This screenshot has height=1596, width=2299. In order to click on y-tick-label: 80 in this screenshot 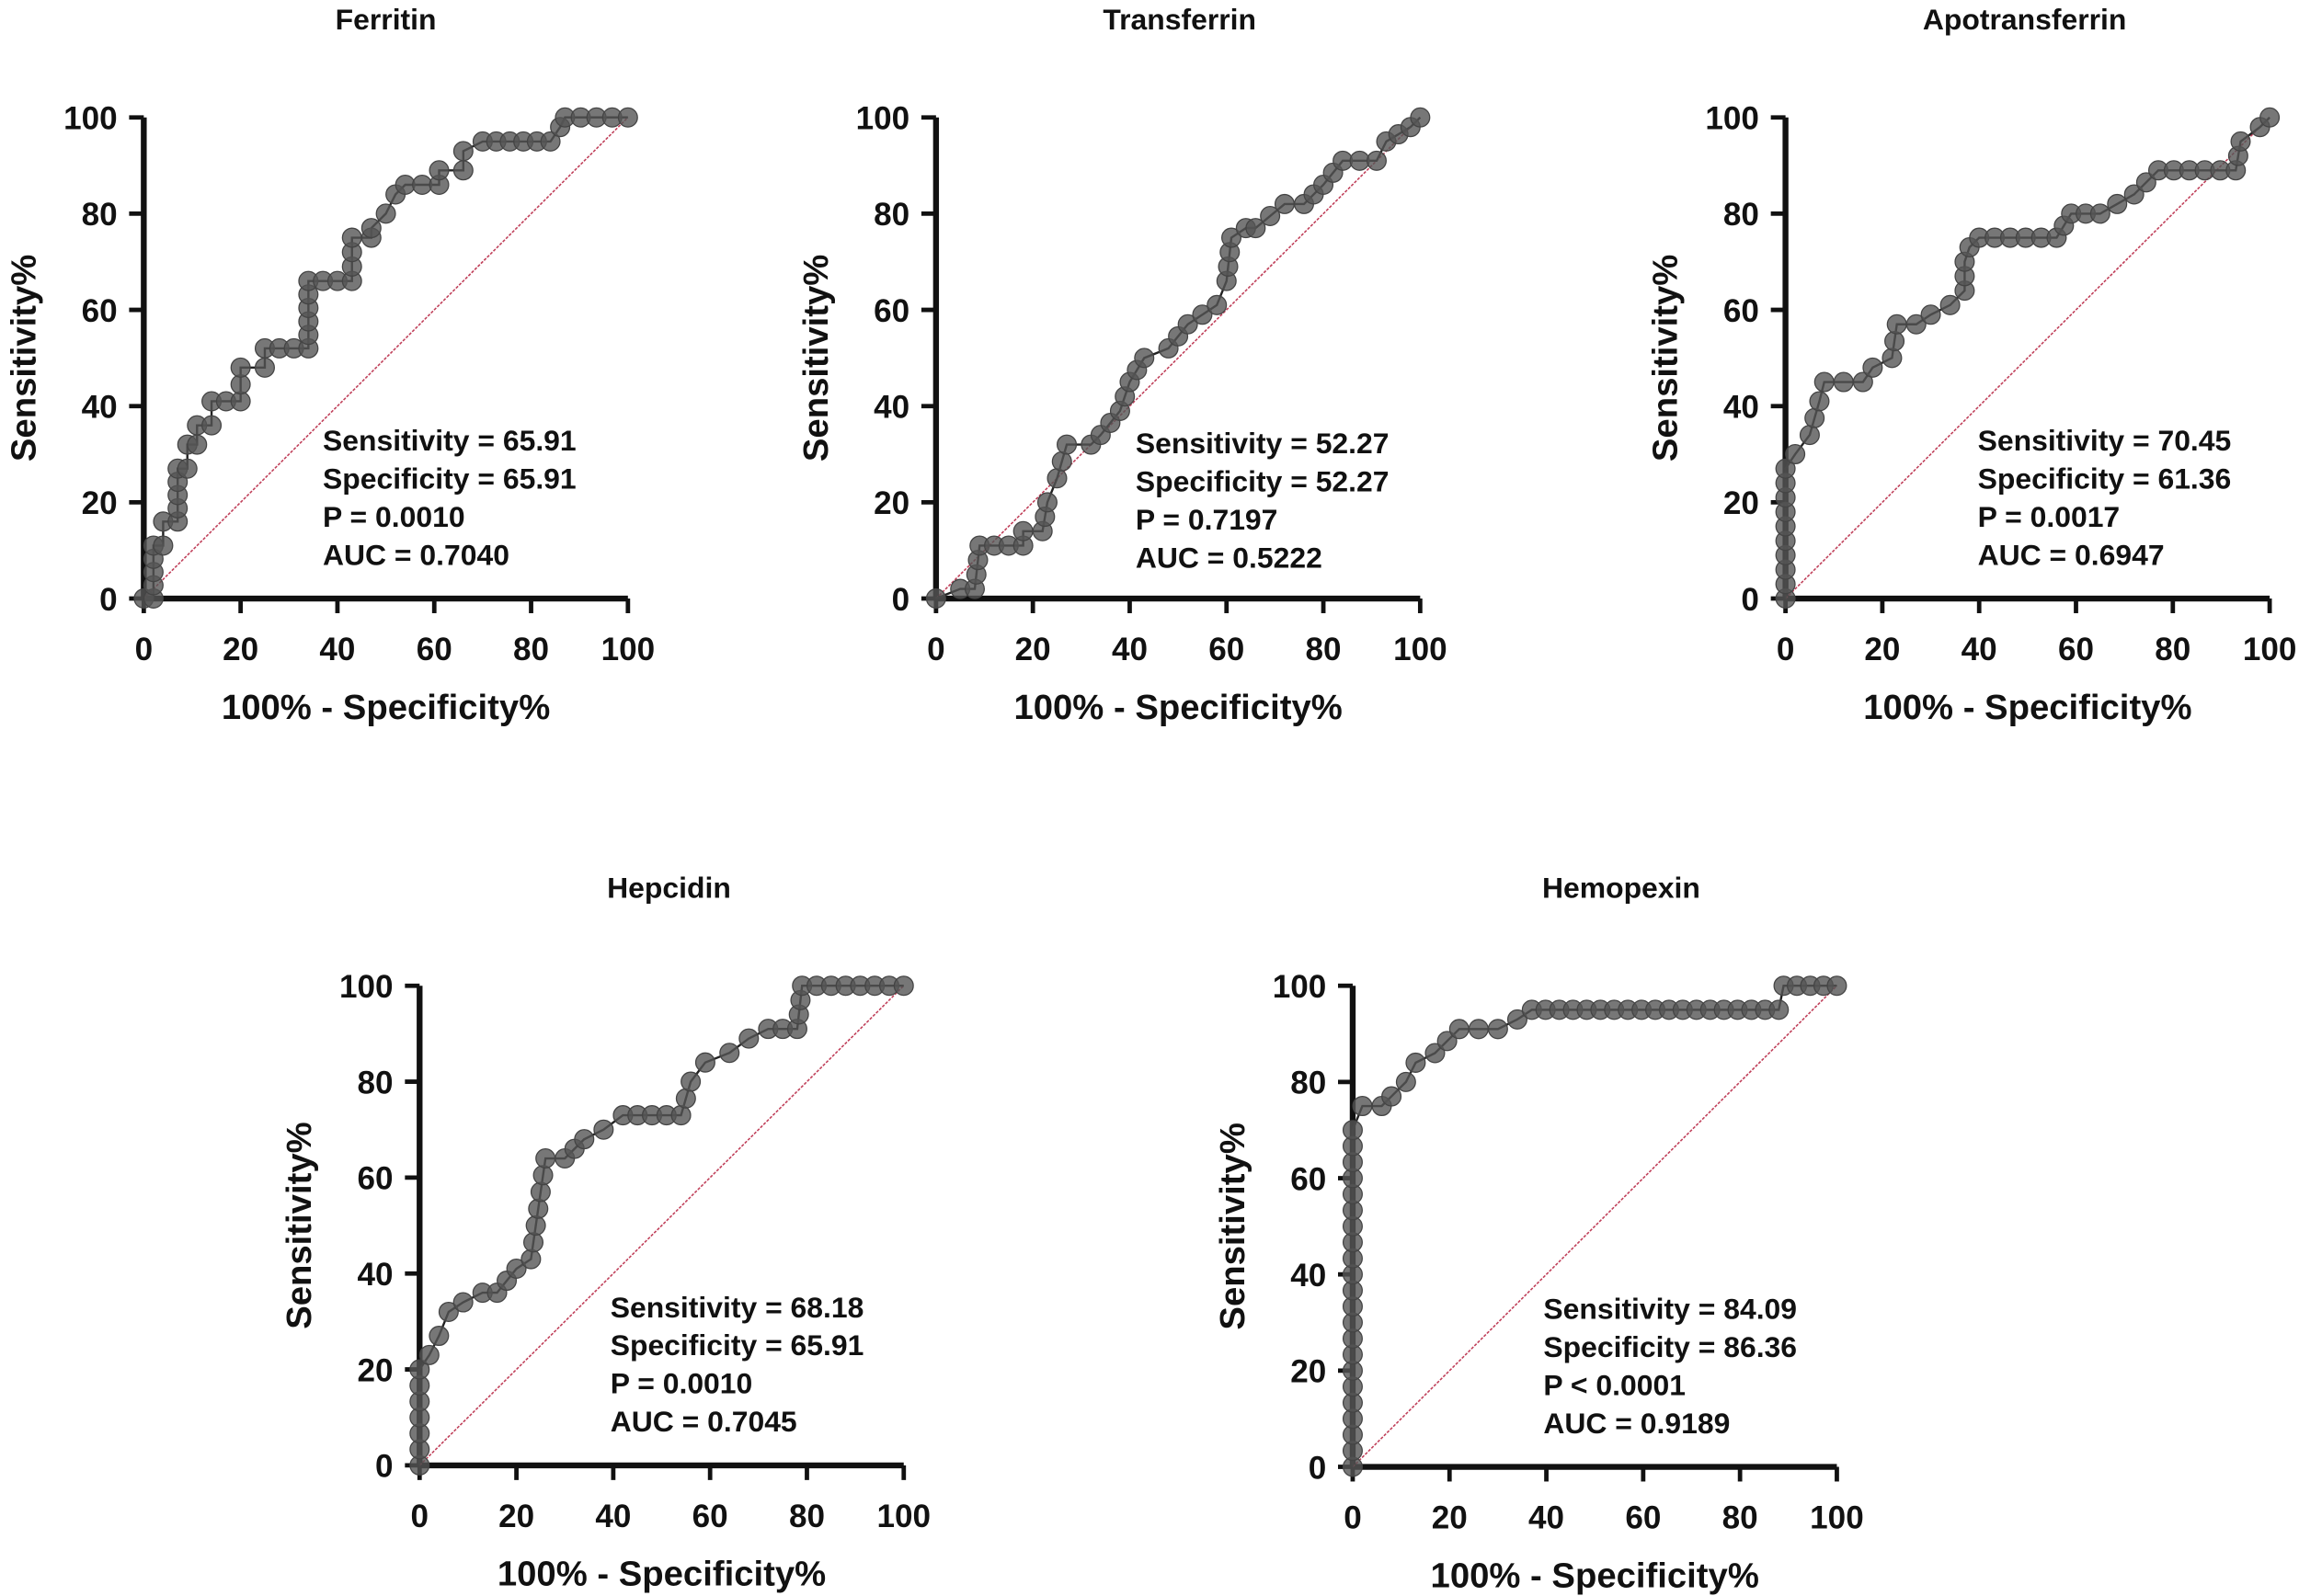, I will do `click(376, 1082)`.